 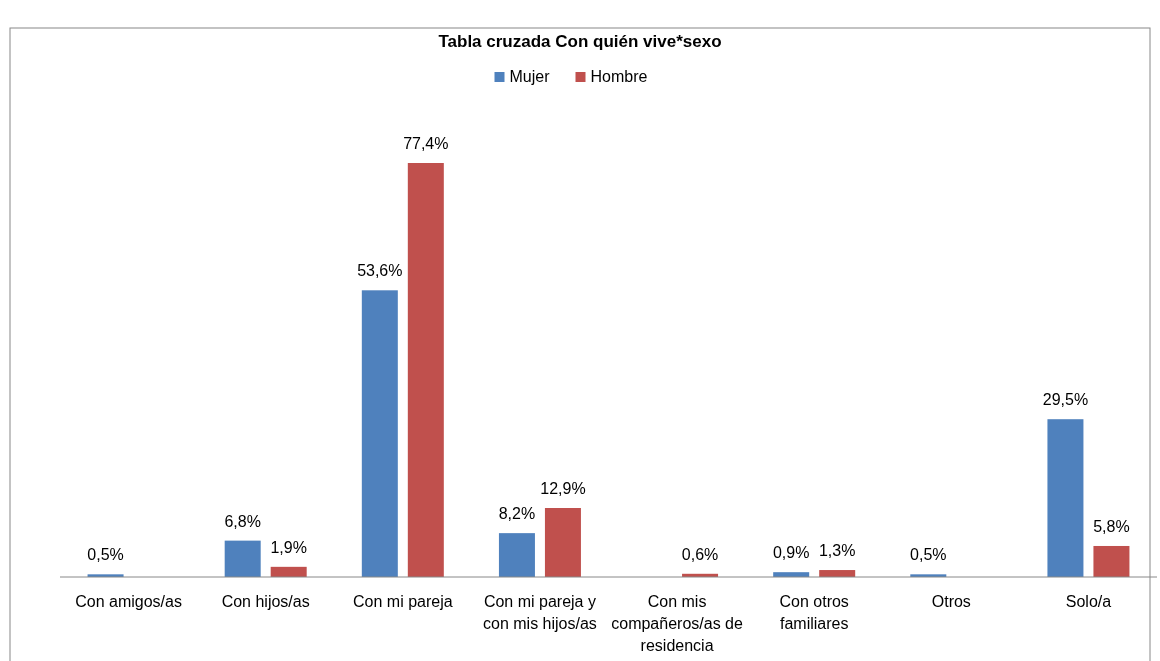 I want to click on x-tick-label: Con otros familiares, so click(x=814, y=612).